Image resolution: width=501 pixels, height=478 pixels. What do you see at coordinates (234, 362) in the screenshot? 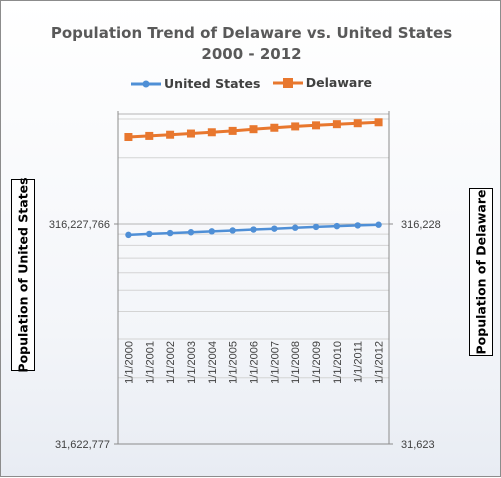
I see `x-tick-label: 1/1/2005` at bounding box center [234, 362].